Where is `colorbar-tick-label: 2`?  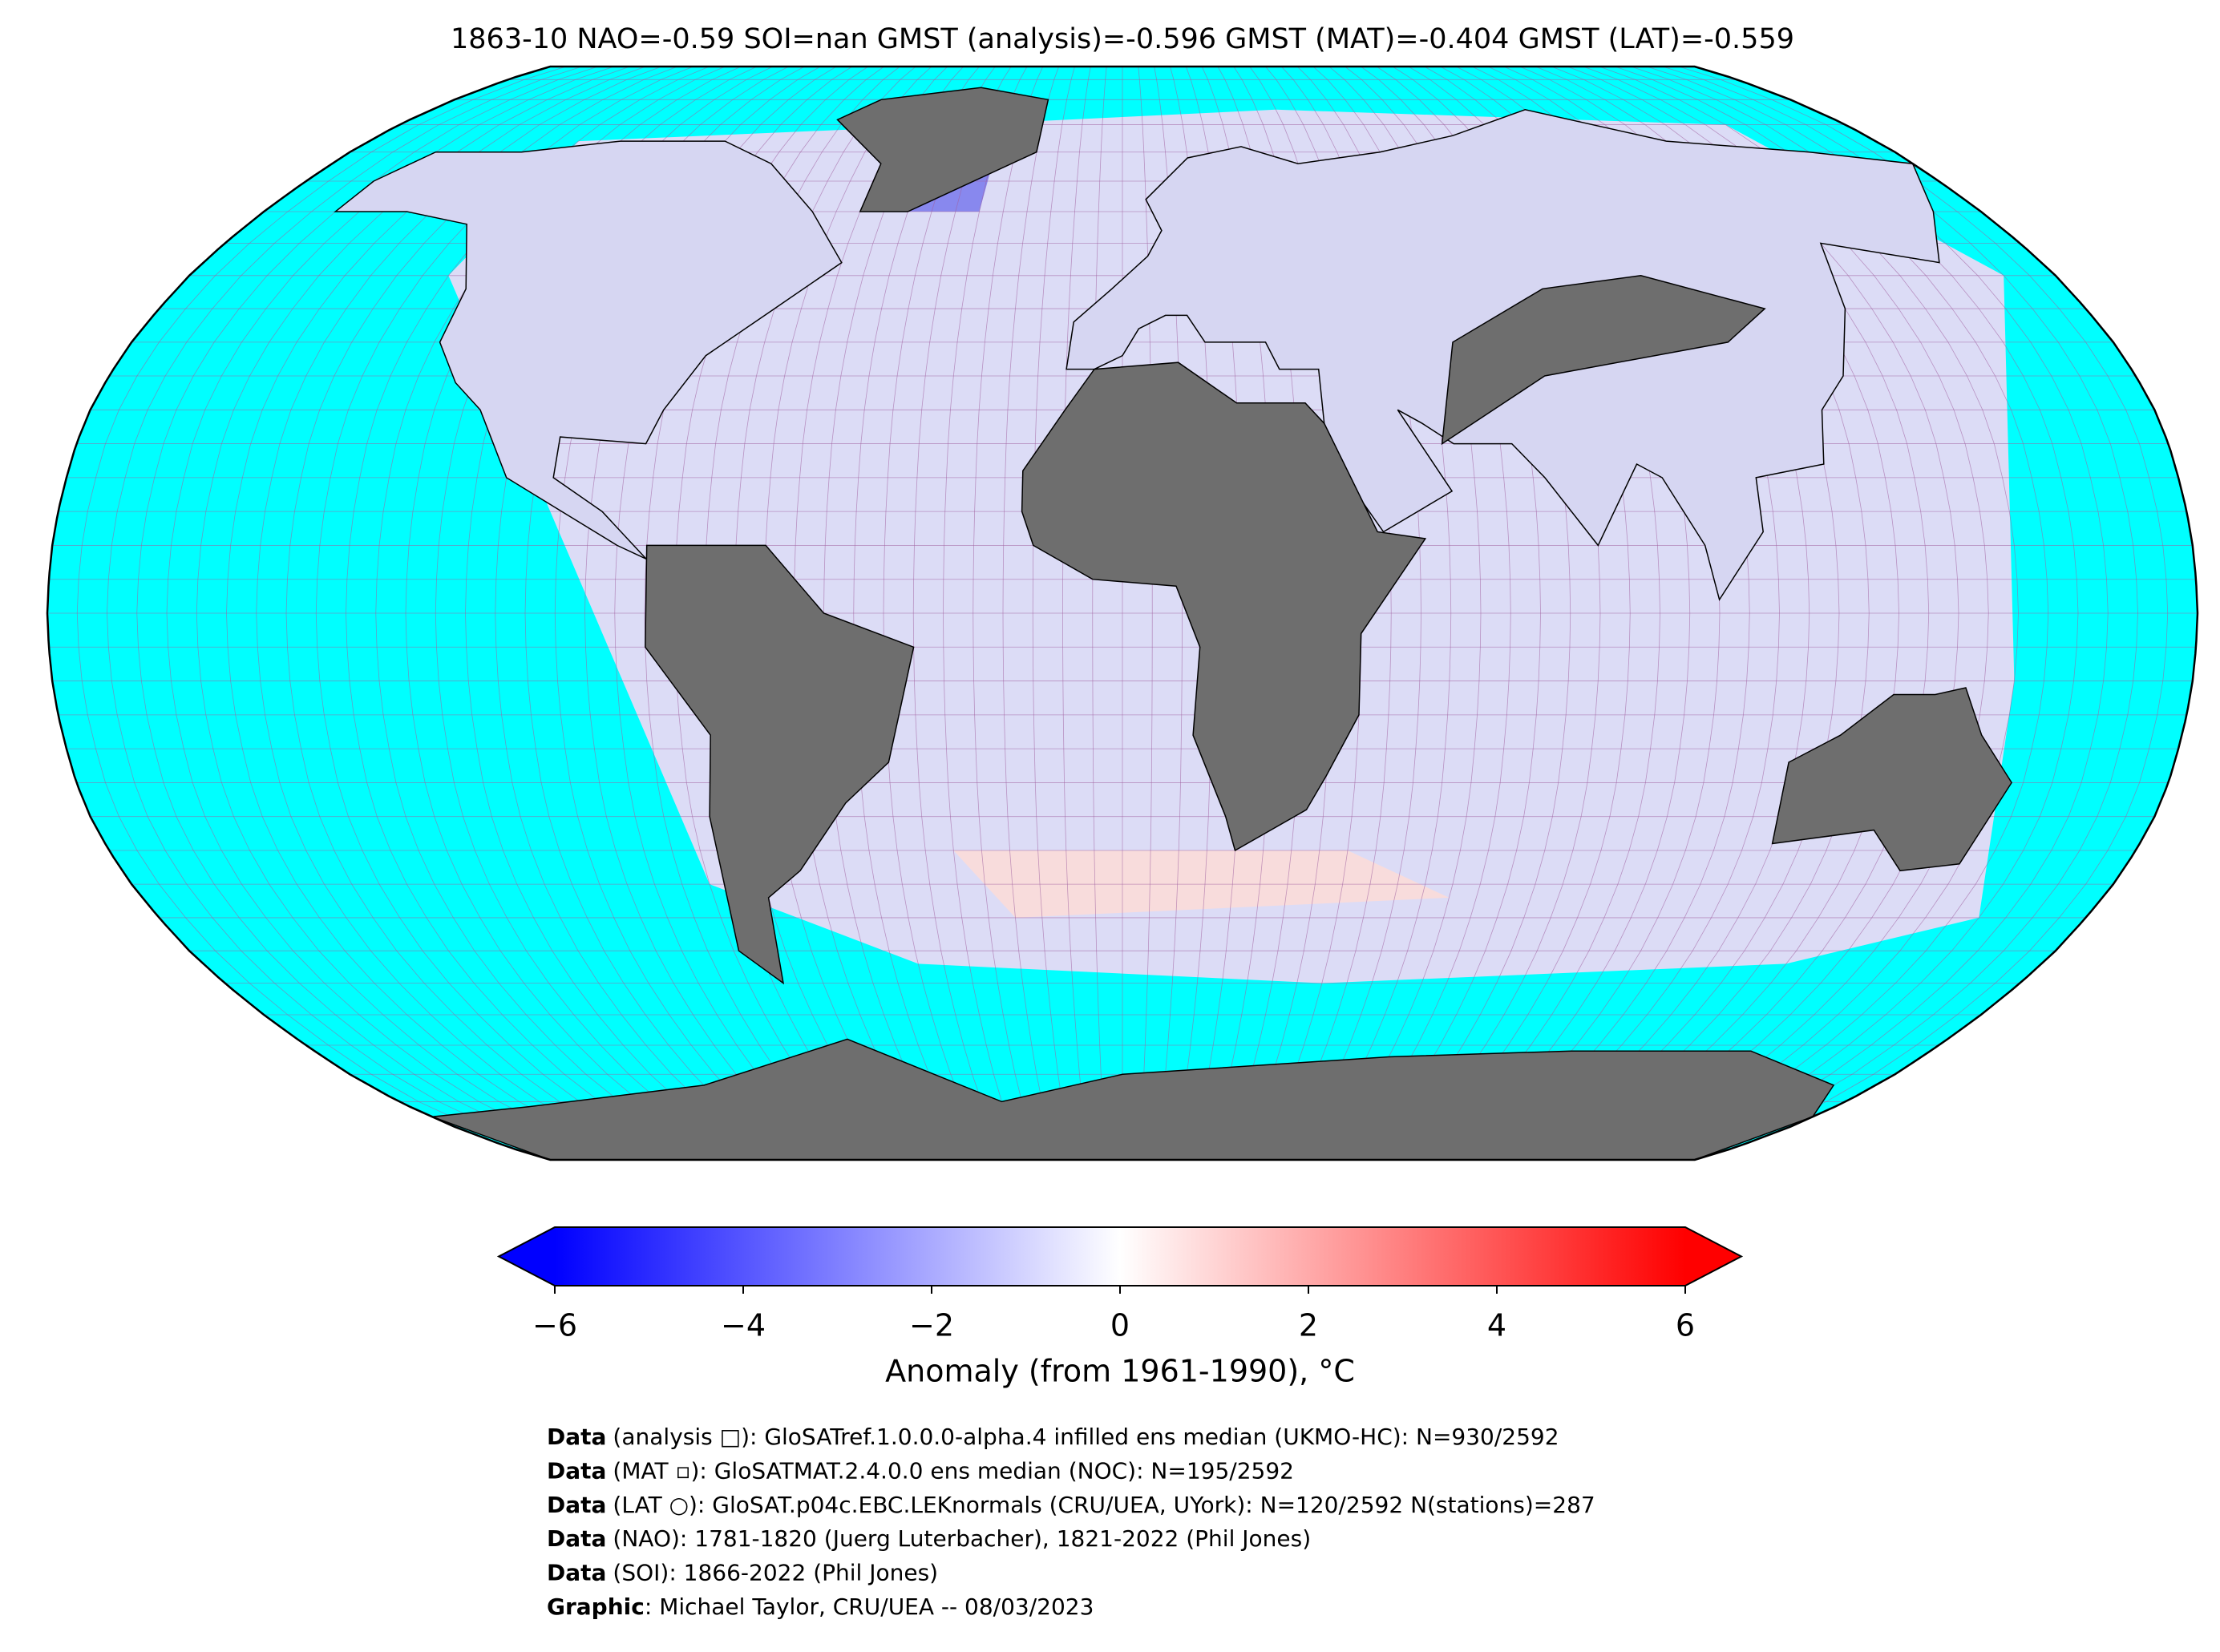
colorbar-tick-label: 2 is located at coordinates (1309, 1325).